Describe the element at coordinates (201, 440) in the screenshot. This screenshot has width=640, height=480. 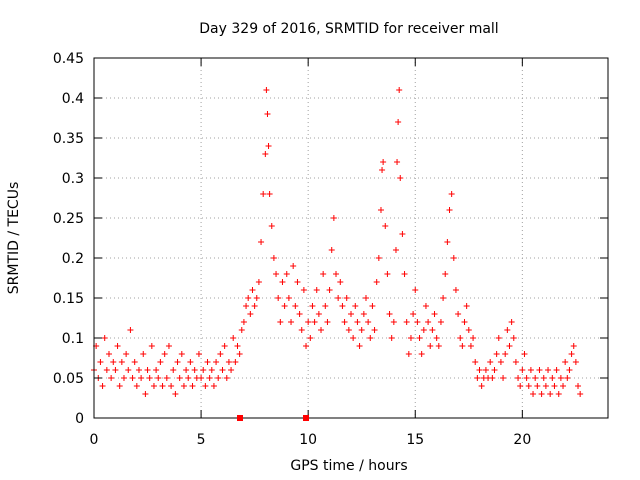
I see `x-tick-label: 5` at that location.